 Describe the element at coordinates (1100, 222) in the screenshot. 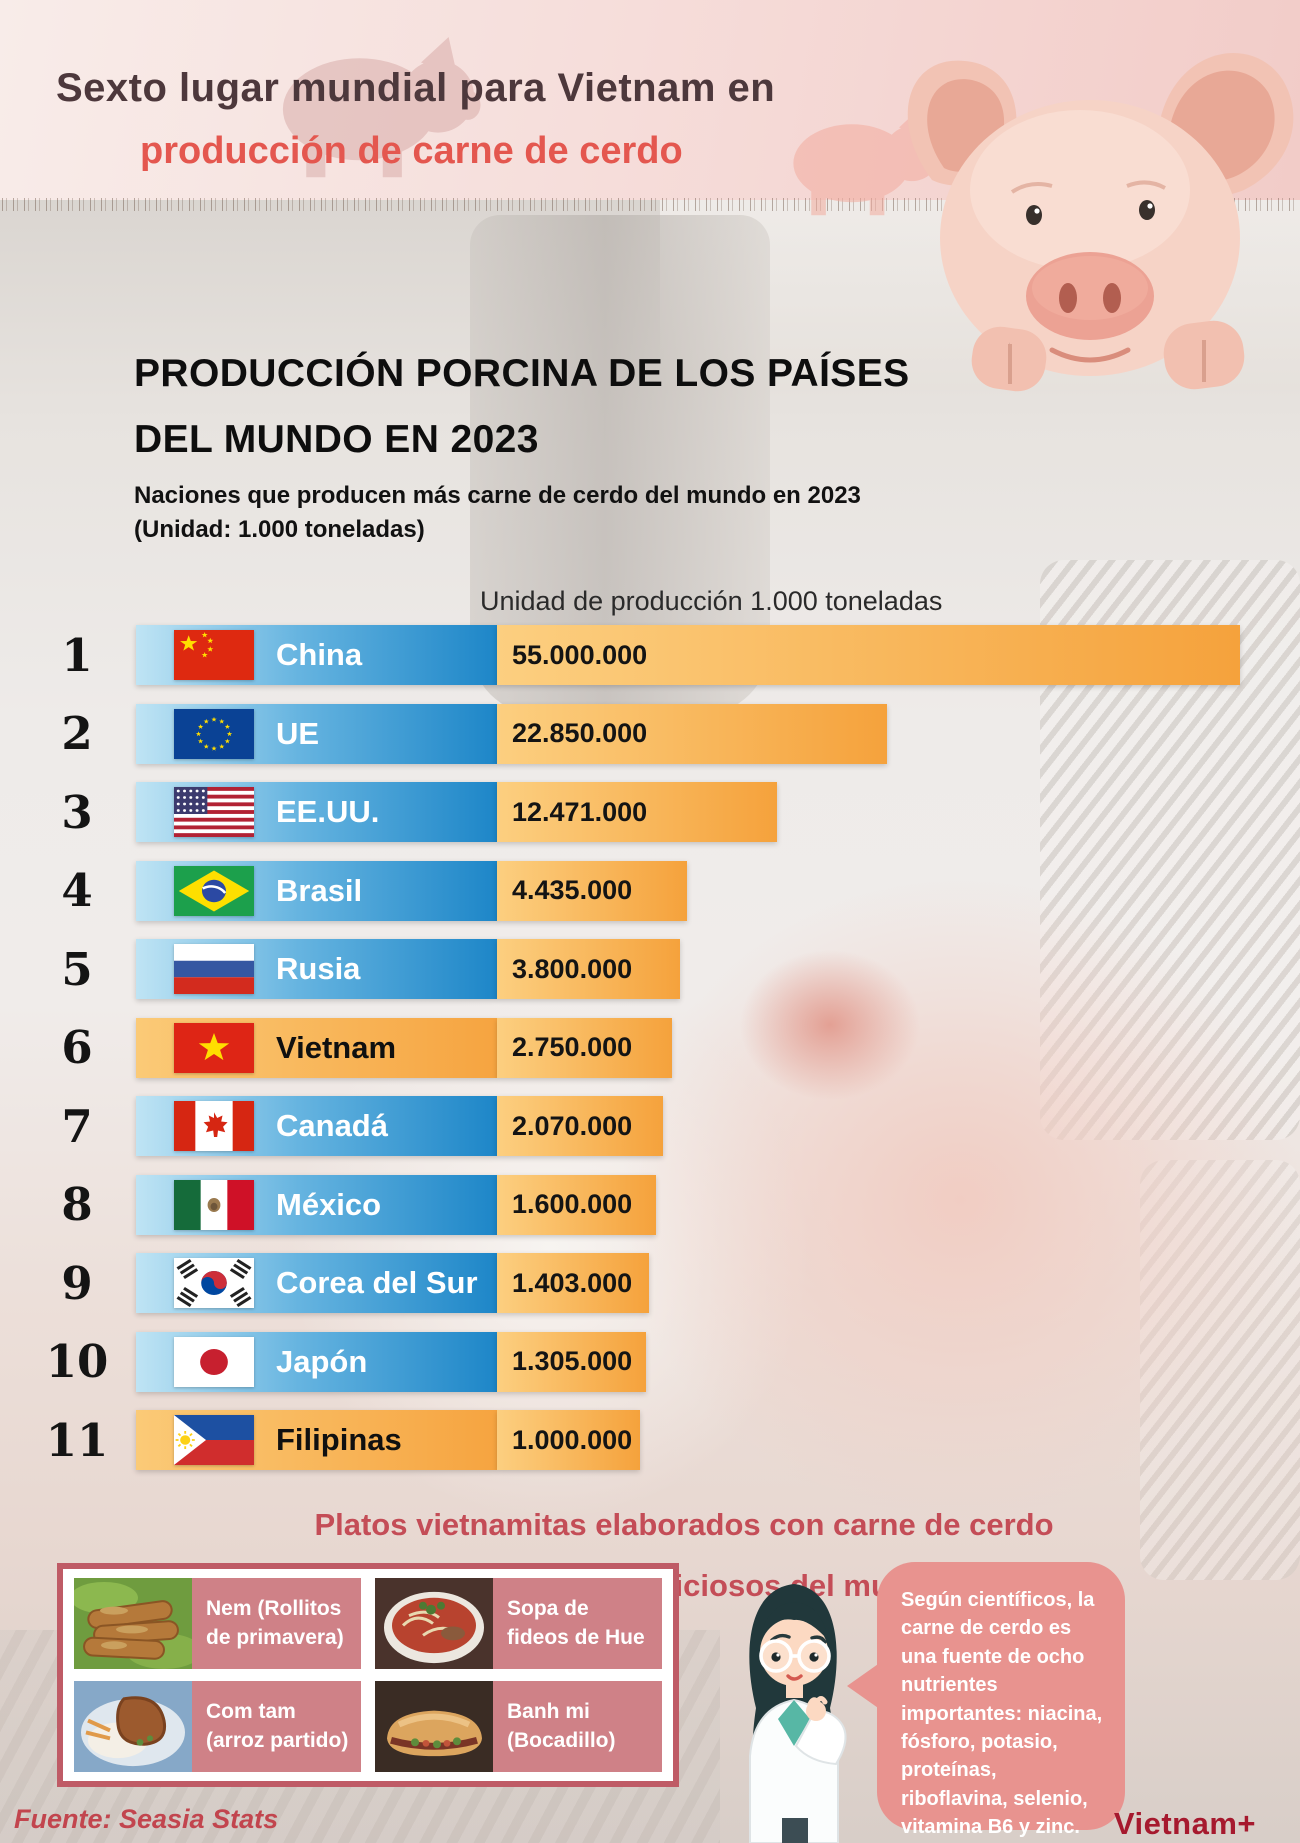

I see `piglet-photo` at that location.